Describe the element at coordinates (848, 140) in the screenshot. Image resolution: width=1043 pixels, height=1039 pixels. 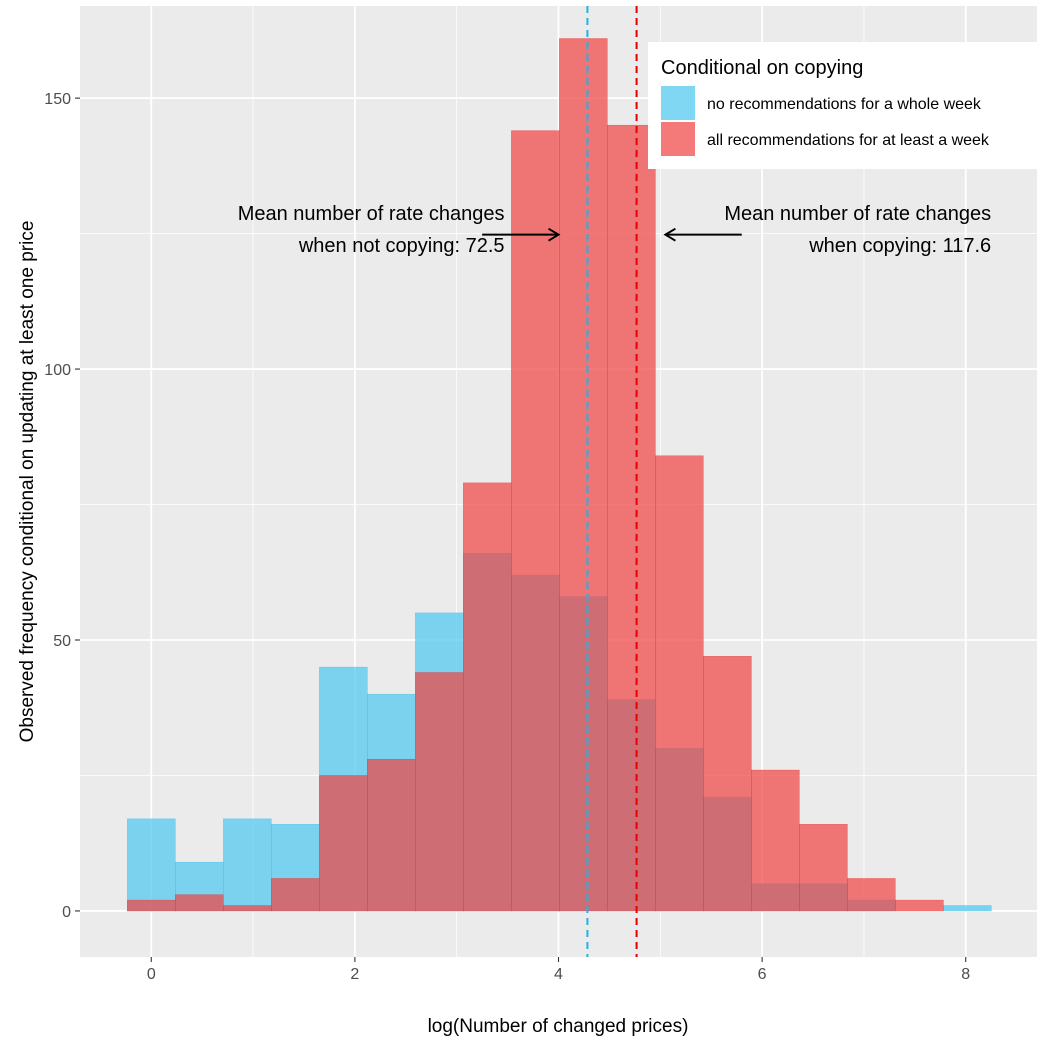
I see `legend-label-all-recommendations: all recommendations for at least a week` at that location.